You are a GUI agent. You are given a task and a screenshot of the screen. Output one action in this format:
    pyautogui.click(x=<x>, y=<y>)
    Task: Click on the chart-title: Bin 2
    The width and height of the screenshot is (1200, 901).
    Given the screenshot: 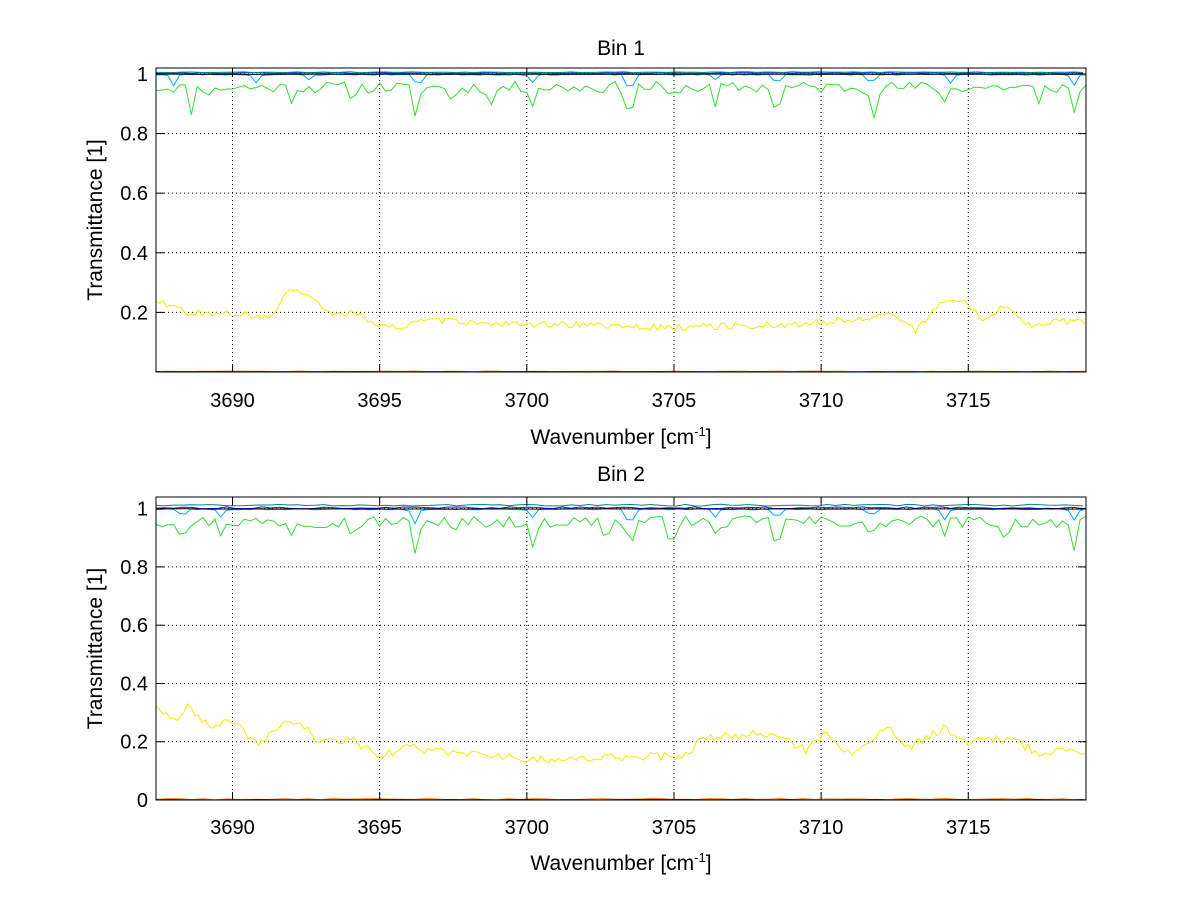 What is the action you would take?
    pyautogui.click(x=621, y=474)
    